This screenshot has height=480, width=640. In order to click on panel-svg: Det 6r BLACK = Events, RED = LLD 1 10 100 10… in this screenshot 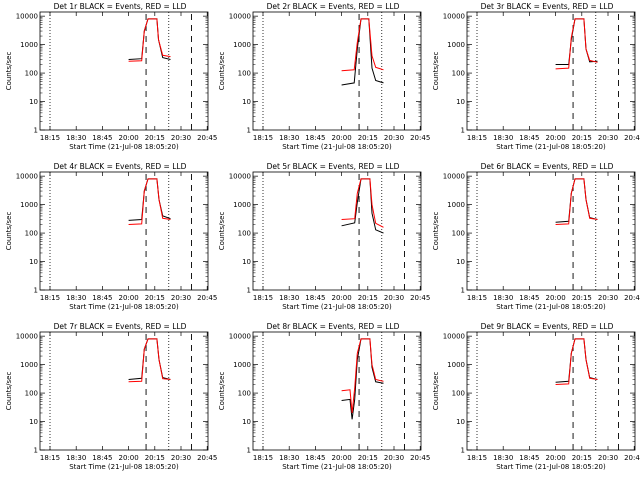, I will do `click(536, 236)`.